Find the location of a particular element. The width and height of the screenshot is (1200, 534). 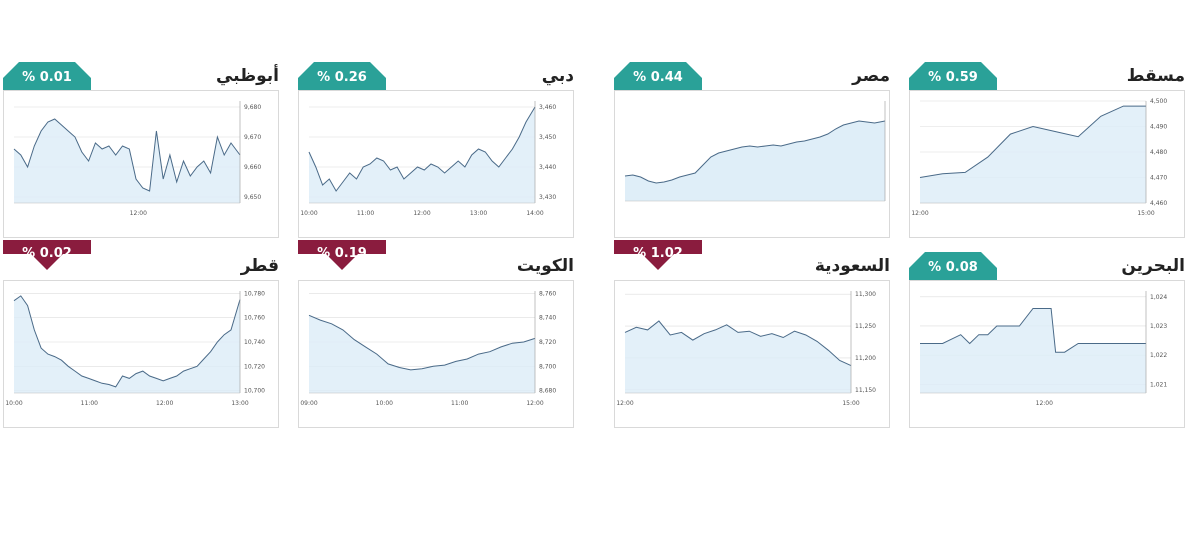

y-tick-label: 4,500 is located at coordinates (1158, 101).